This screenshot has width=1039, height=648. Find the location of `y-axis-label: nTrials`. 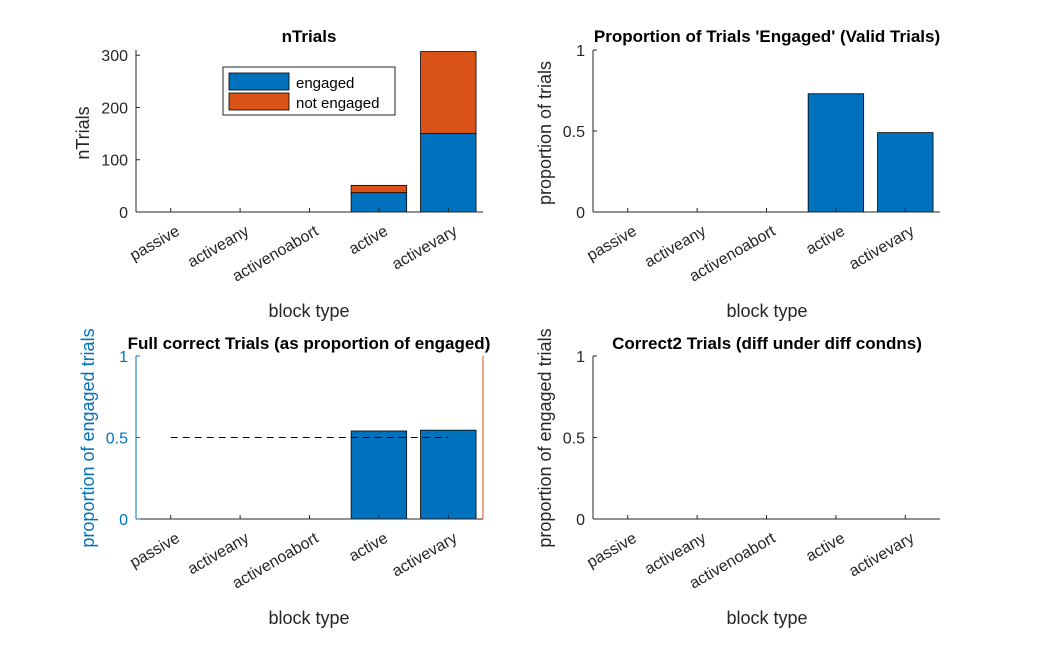

y-axis-label: nTrials is located at coordinates (83, 132).